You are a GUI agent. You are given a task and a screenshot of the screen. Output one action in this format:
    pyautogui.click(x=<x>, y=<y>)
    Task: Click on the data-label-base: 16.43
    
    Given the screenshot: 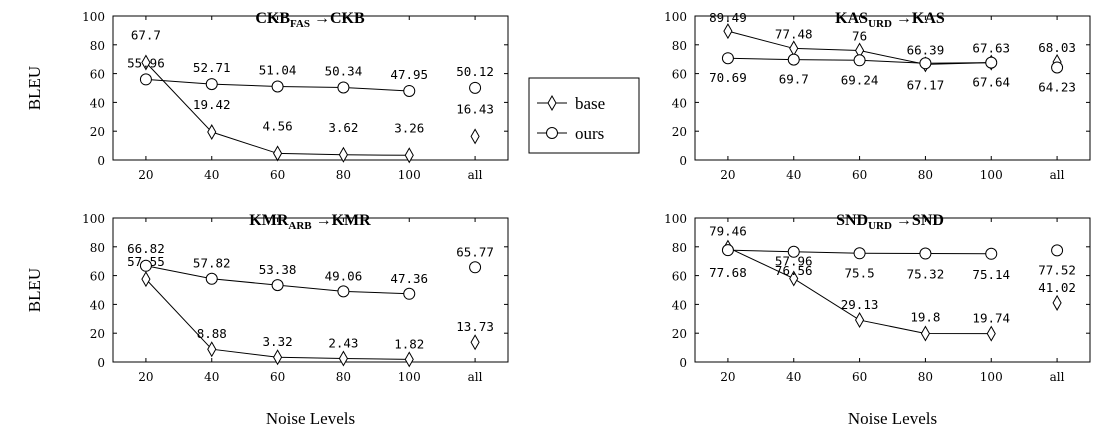 What is the action you would take?
    pyautogui.click(x=475, y=108)
    